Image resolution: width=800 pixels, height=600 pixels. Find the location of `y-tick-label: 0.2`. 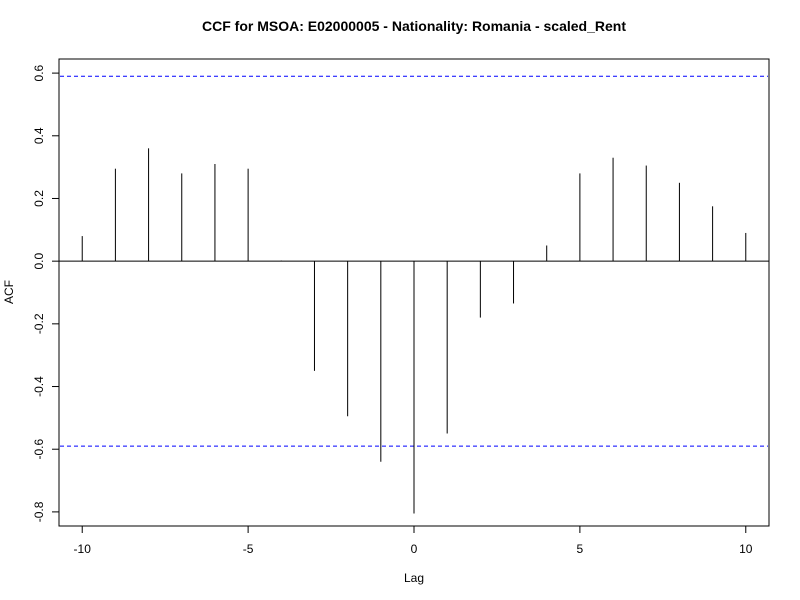

y-tick-label: 0.2 is located at coordinates (39, 198).